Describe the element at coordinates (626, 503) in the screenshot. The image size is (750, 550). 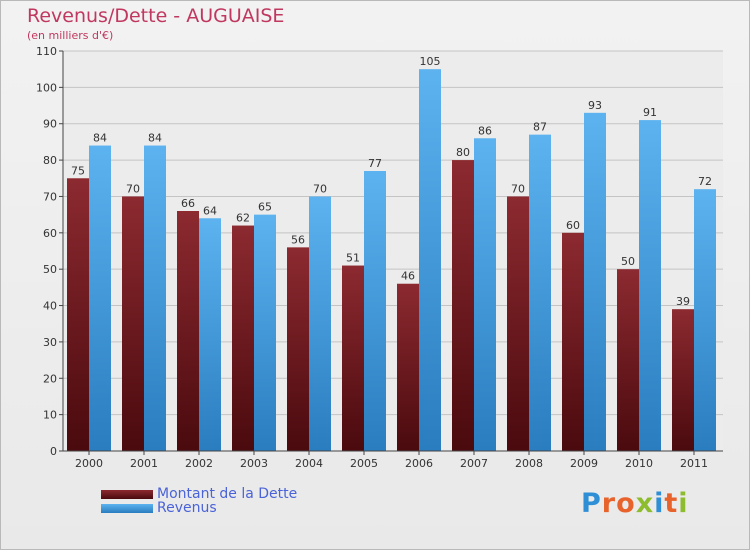
I see `logo-letter: o` at that location.